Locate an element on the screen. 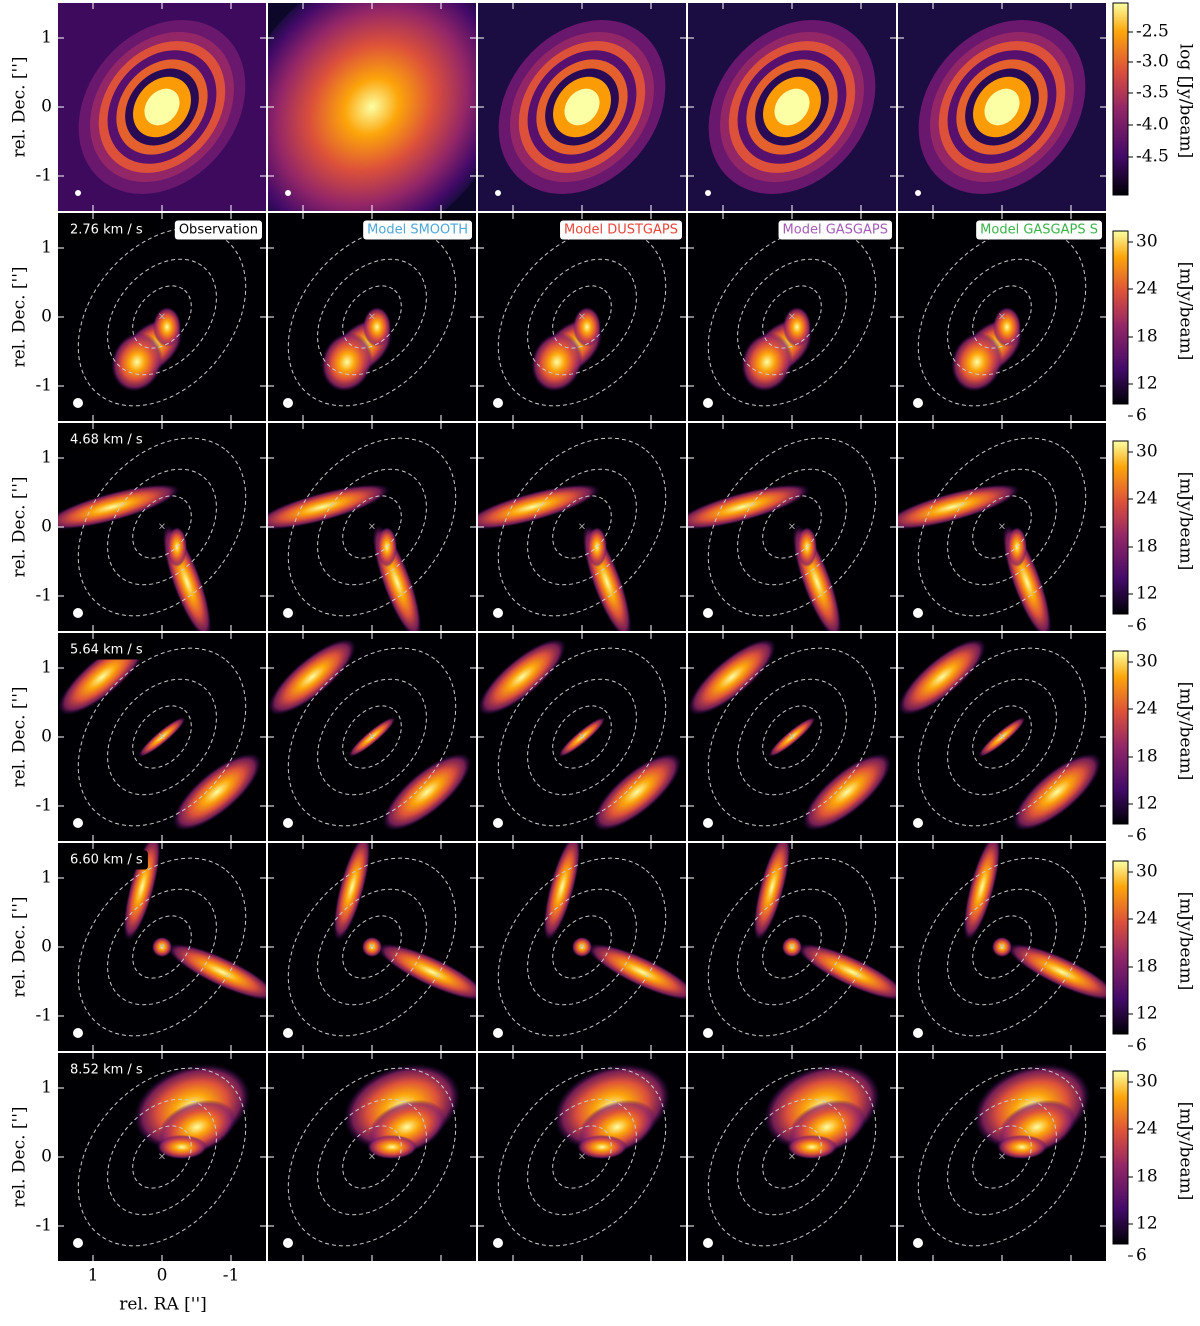 The height and width of the screenshot is (1326, 1200). x-tick-label: -1 is located at coordinates (231, 1276).